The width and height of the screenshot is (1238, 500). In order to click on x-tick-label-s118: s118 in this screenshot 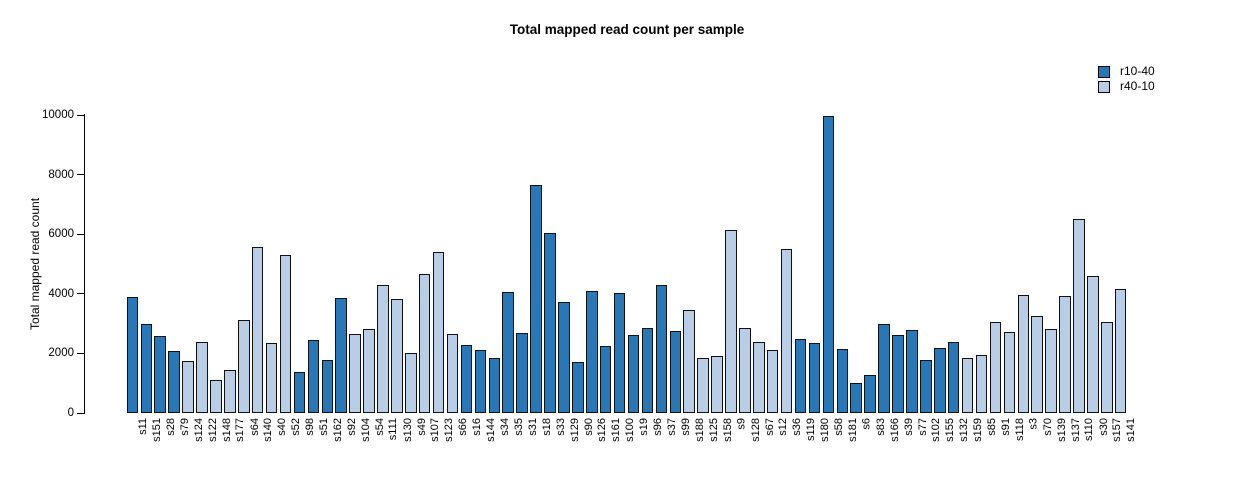, I will do `click(1019, 430)`.